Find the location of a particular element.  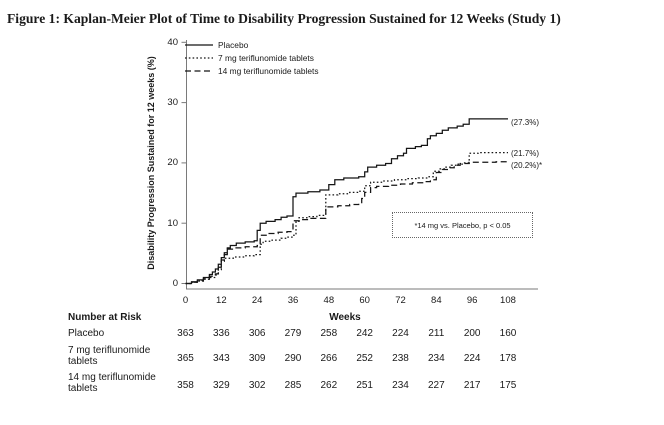

risk-value: 175 is located at coordinates (508, 385).